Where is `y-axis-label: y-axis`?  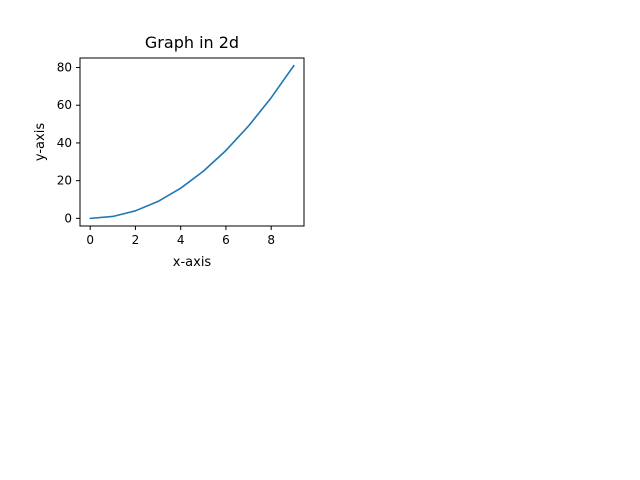
y-axis-label: y-axis is located at coordinates (40, 142).